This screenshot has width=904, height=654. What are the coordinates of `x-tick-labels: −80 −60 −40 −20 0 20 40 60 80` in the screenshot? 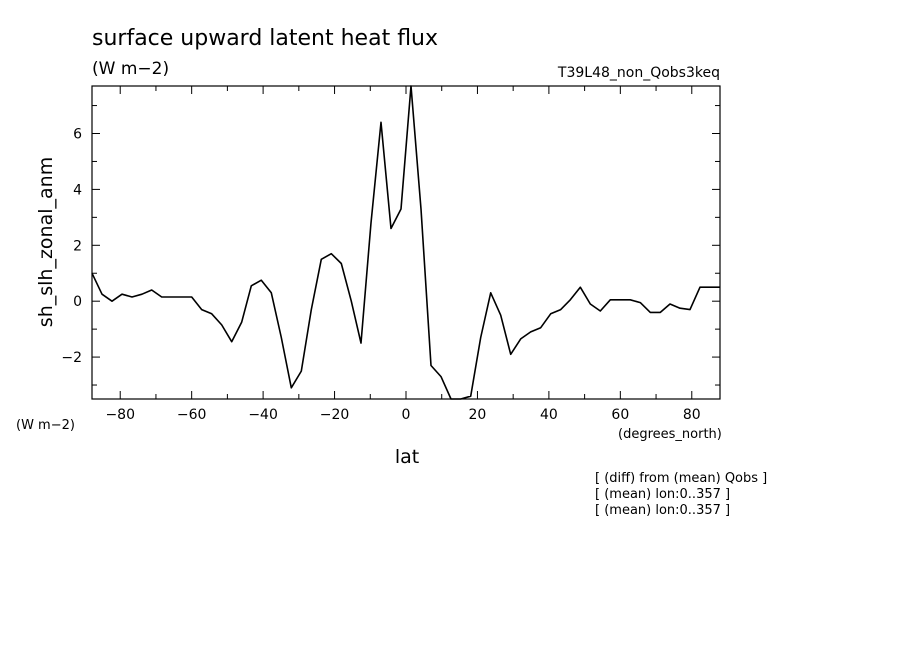 It's located at (402, 415).